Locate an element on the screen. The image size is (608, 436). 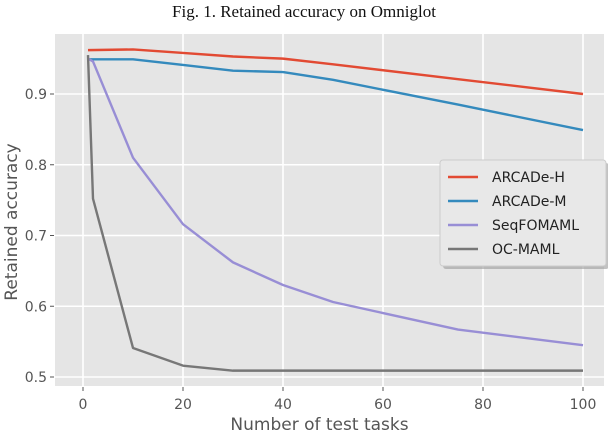
y-tick-label: 0.8 is located at coordinates (36, 166).